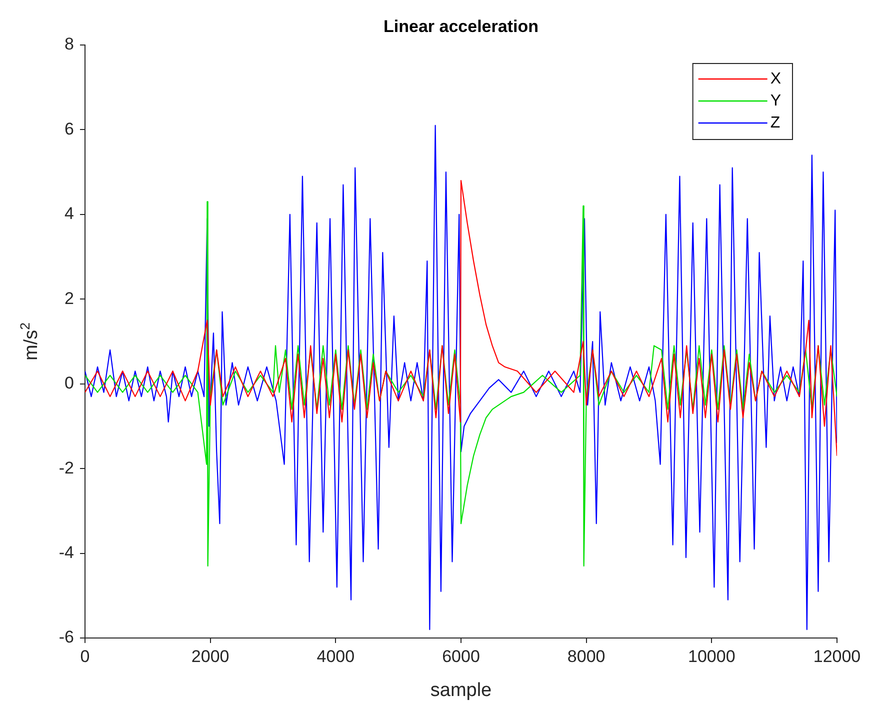 This screenshot has width=876, height=715. What do you see at coordinates (69, 298) in the screenshot?
I see `y-tick-label: 2` at bounding box center [69, 298].